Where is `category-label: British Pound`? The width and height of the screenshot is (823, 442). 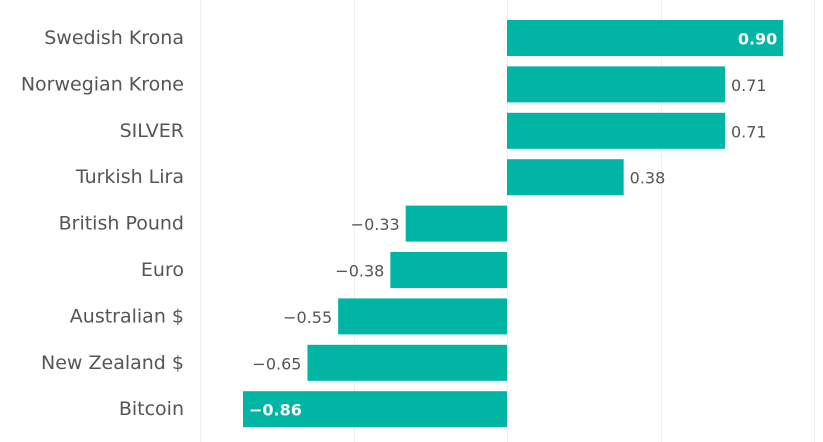 category-label: British Pound is located at coordinates (121, 224).